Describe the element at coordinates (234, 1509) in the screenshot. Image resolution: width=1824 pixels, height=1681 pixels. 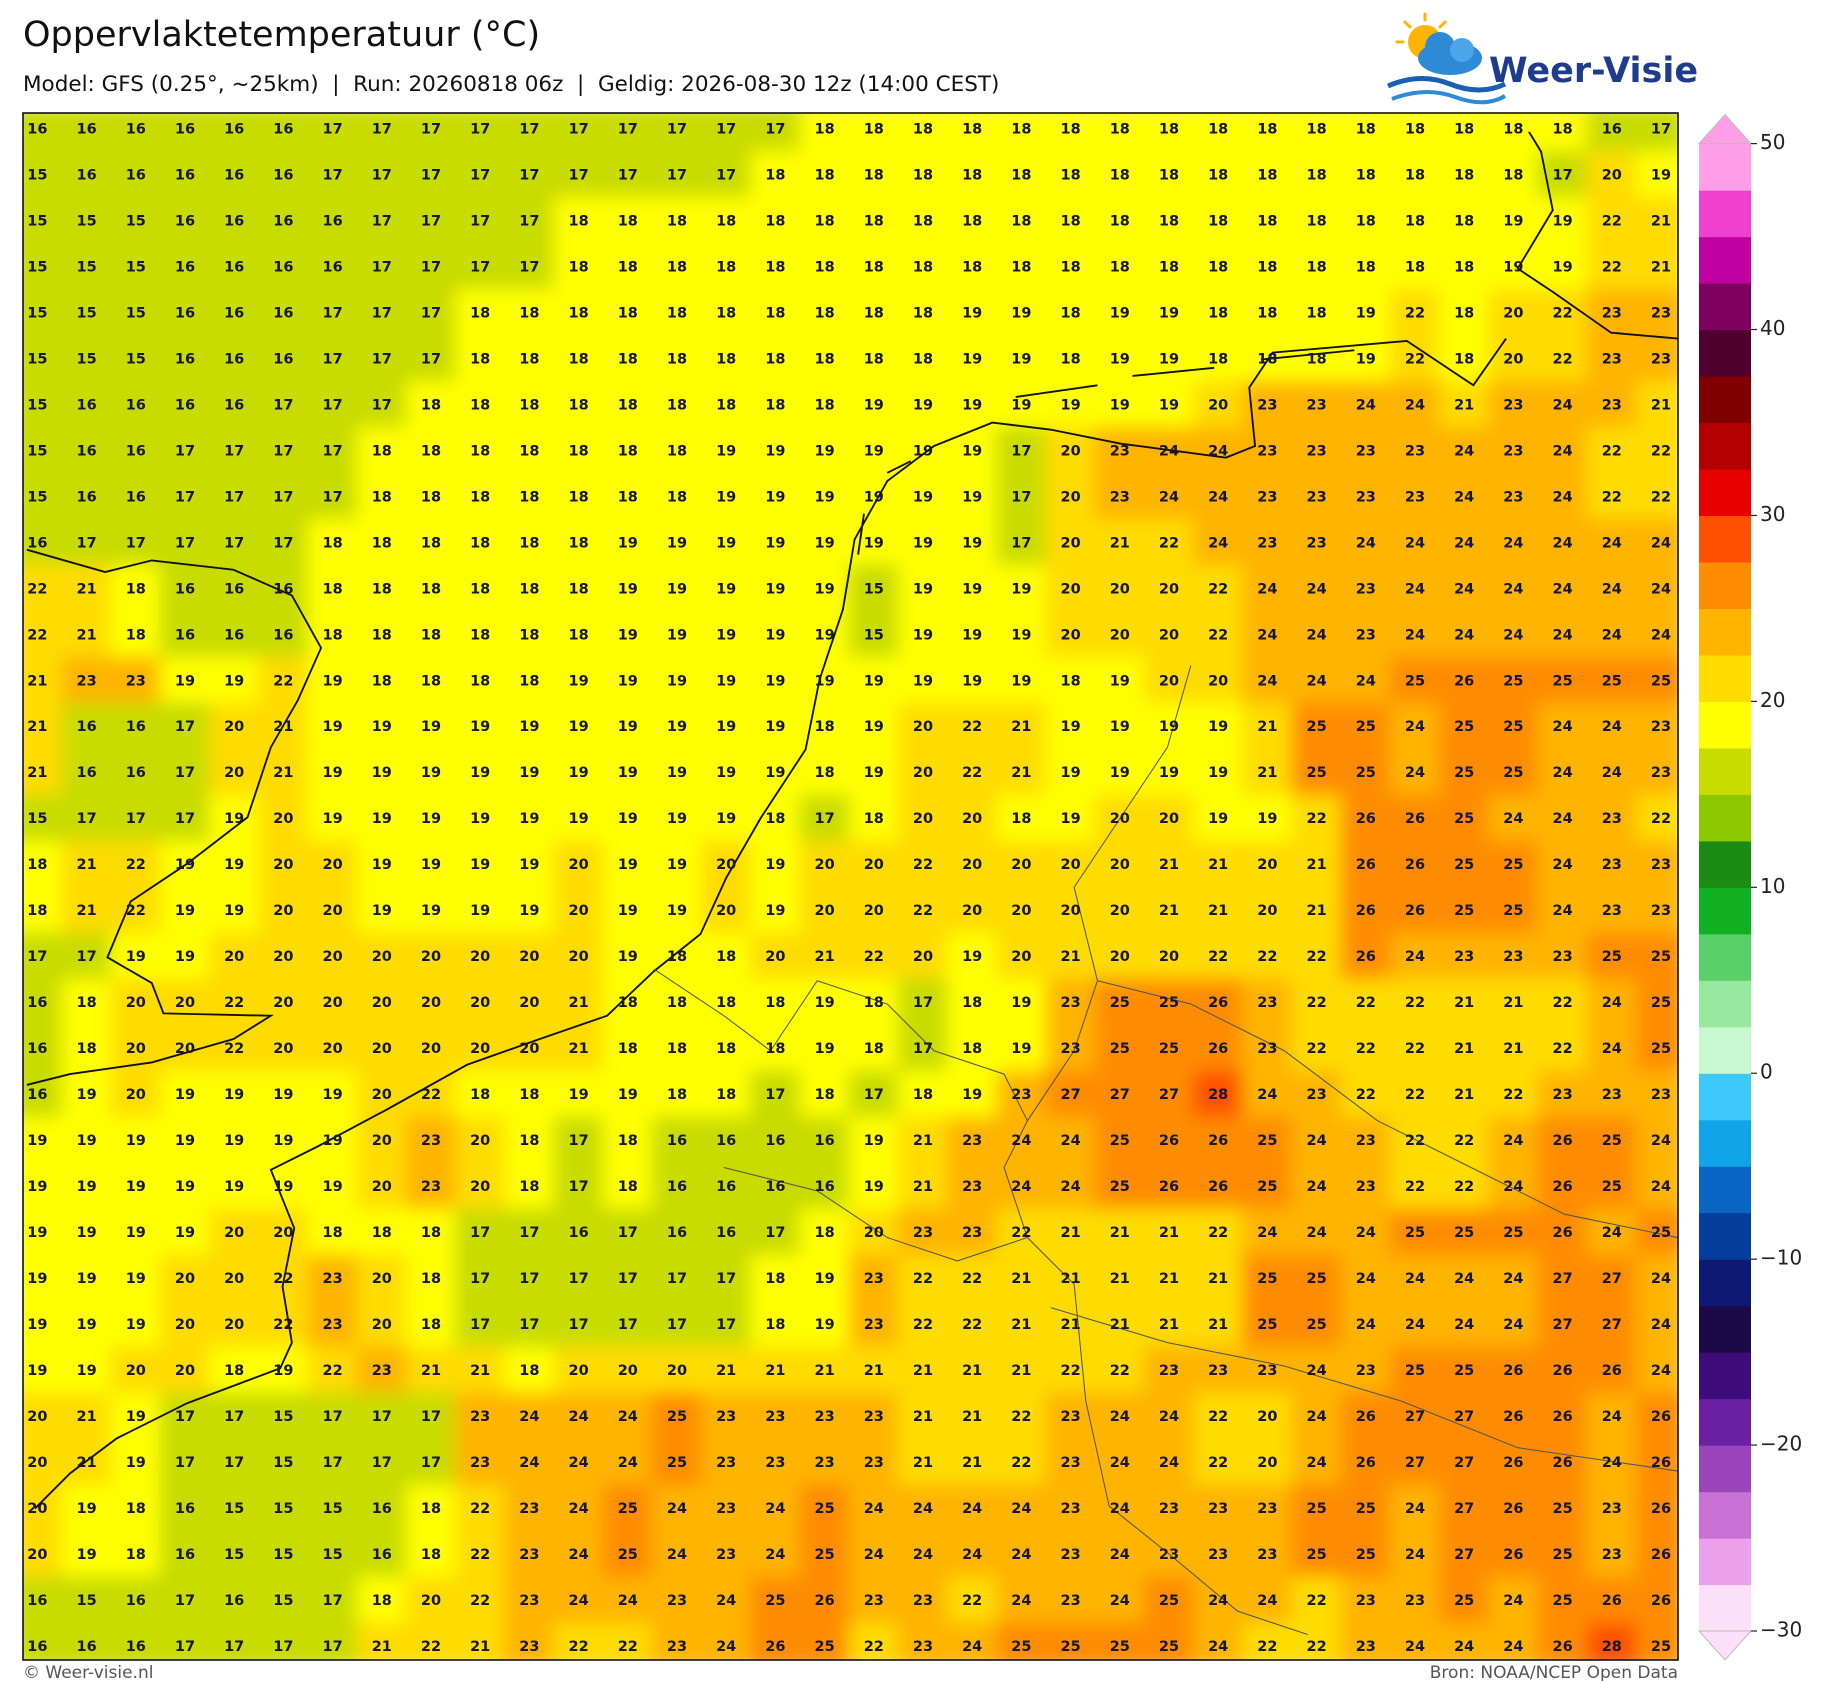
I see `temperature-value: 15` at that location.